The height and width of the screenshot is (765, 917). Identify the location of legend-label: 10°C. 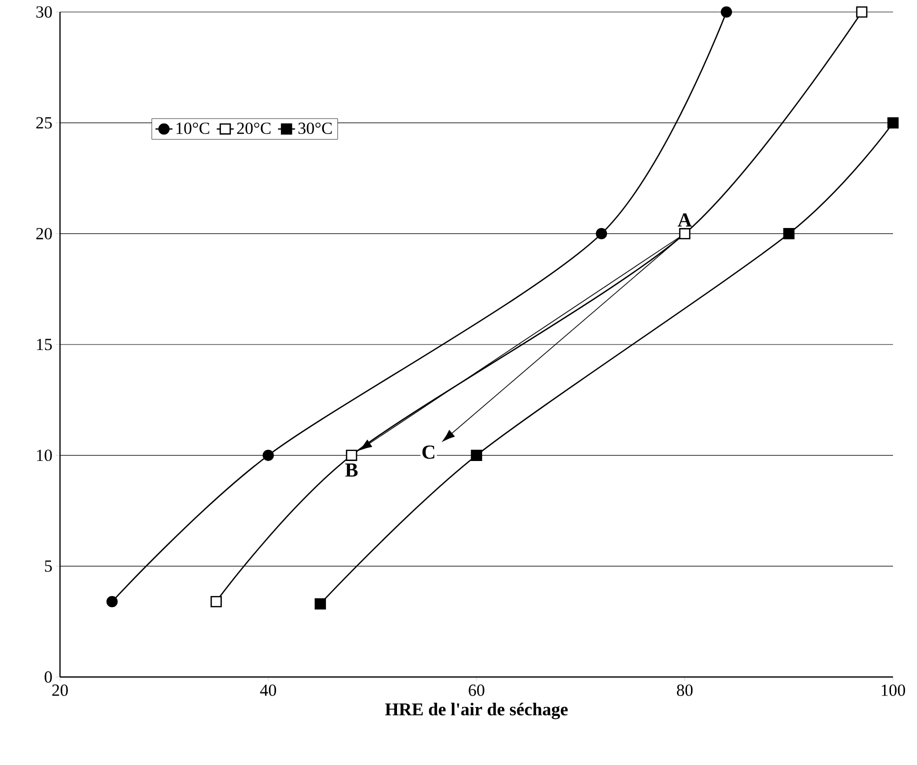
(193, 128).